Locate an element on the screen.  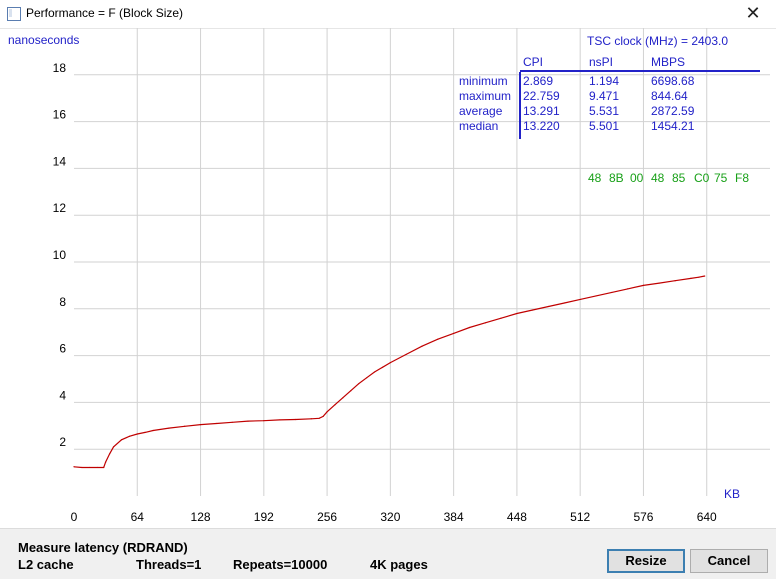
stats-value-mbps: 2872.59 is located at coordinates (673, 111).